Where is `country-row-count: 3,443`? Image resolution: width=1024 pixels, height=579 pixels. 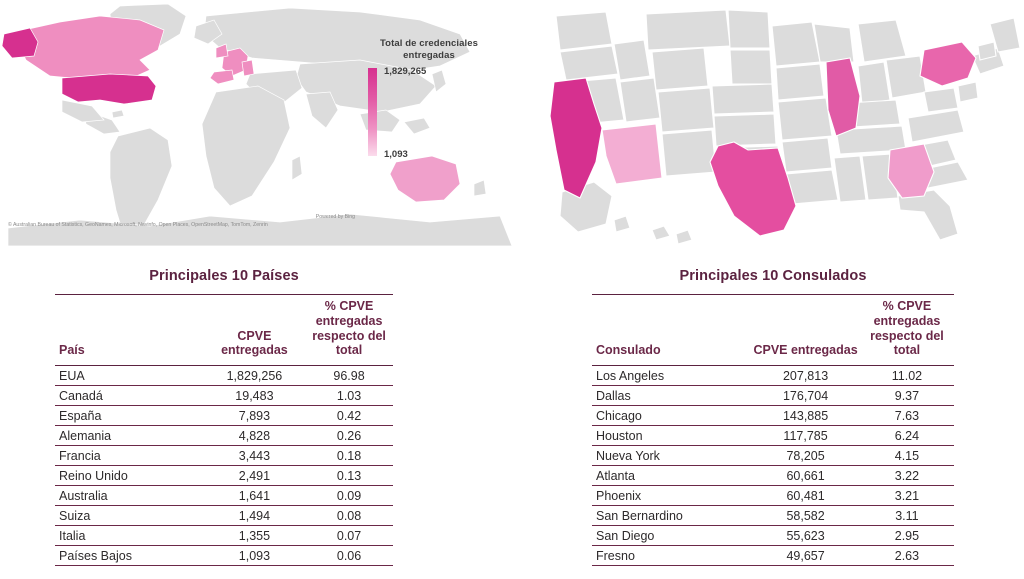
country-row-count: 3,443 is located at coordinates (254, 455).